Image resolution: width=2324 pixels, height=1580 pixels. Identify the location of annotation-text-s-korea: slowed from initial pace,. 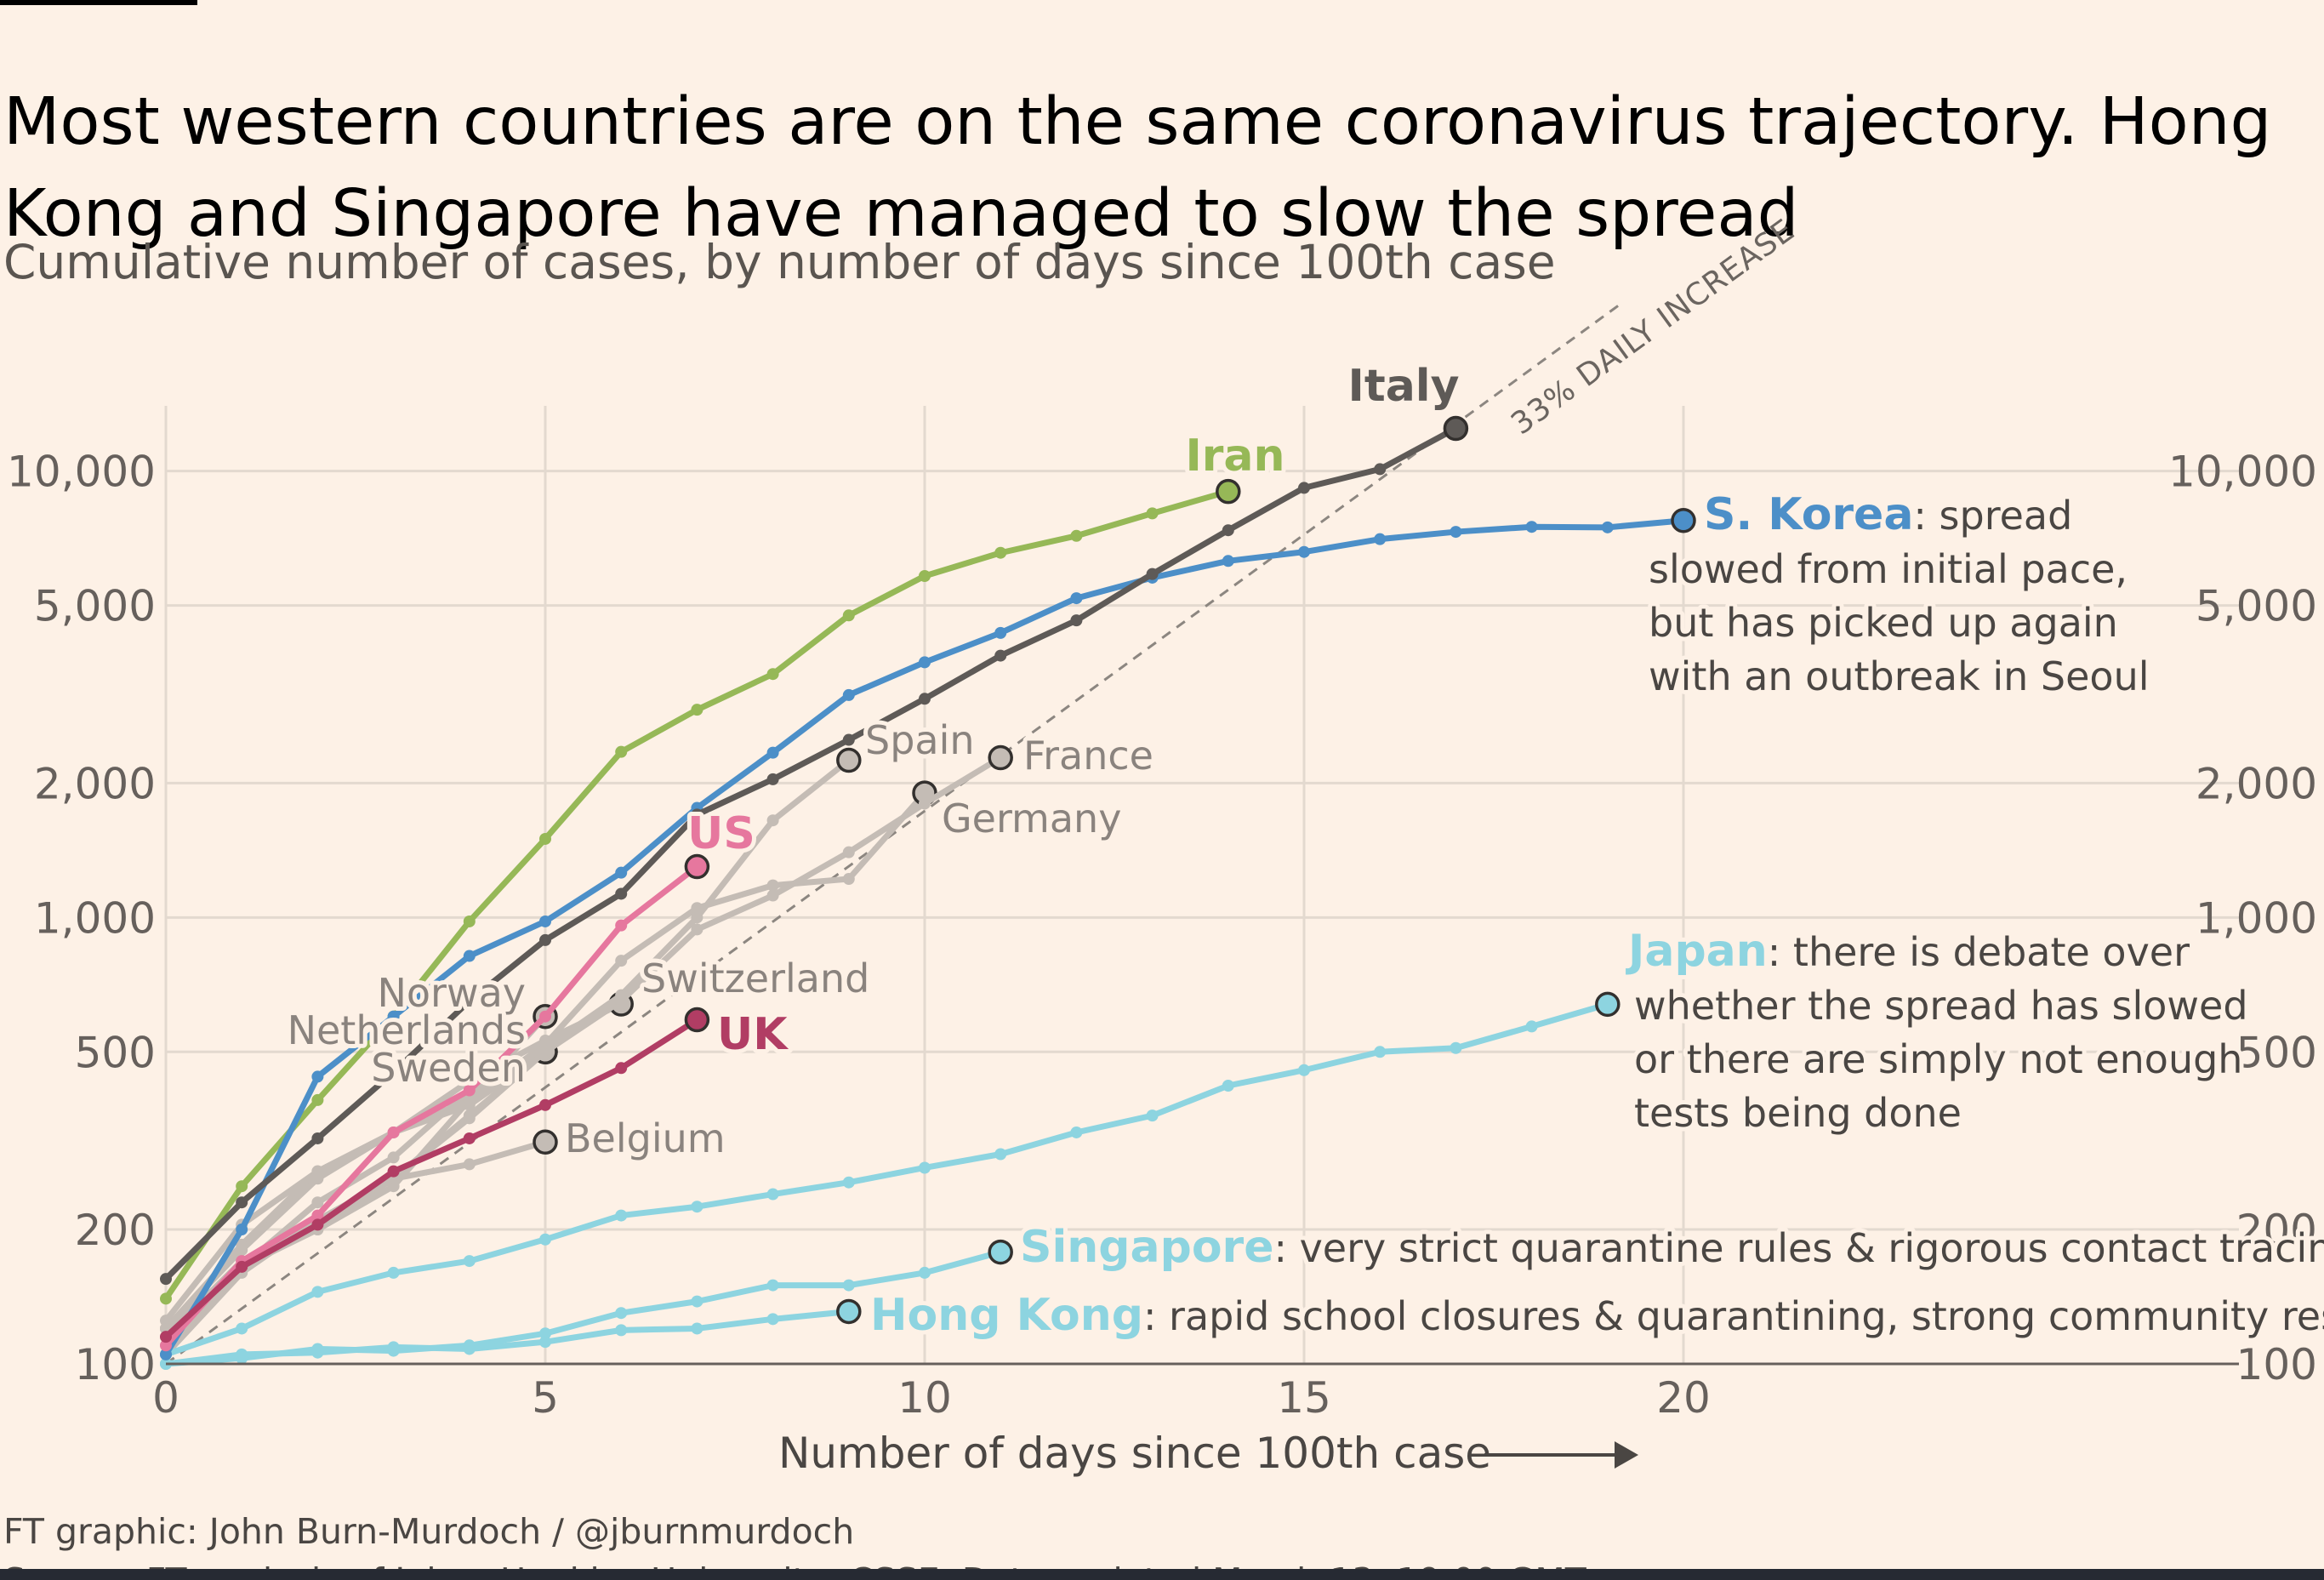
(1888, 569).